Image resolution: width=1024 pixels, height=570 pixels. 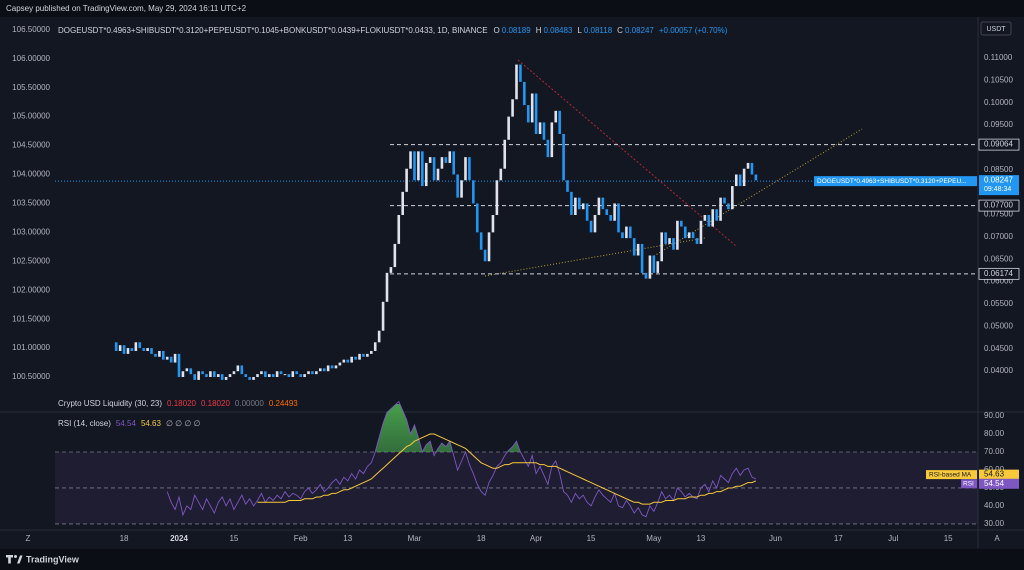 What do you see at coordinates (539, 30) in the screenshot?
I see `ohlc-key: H` at bounding box center [539, 30].